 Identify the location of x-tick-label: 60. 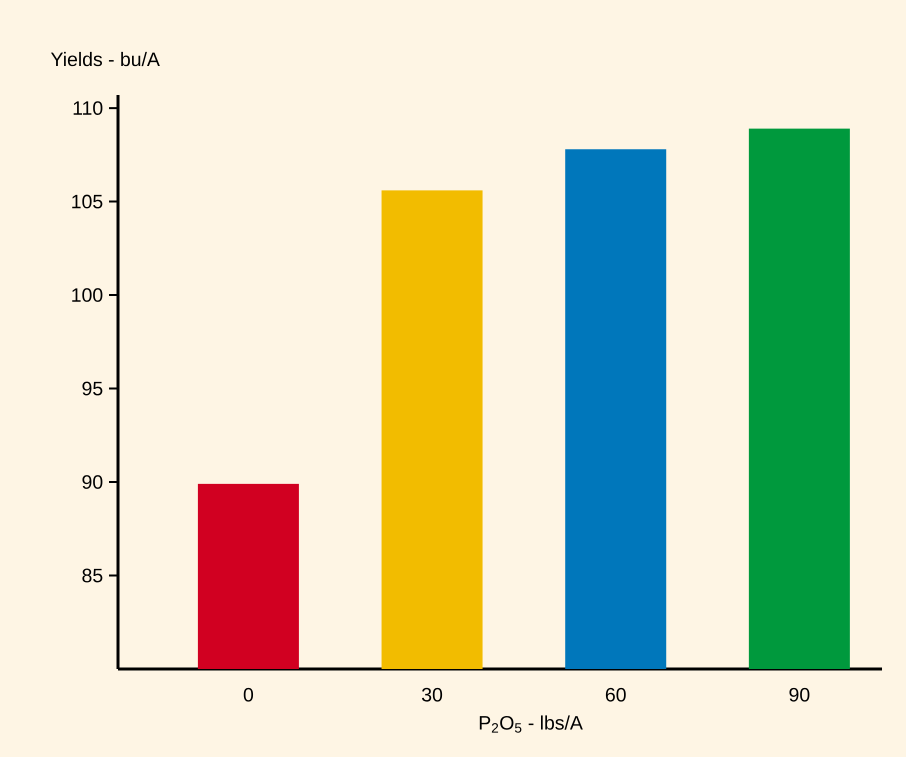
(616, 695).